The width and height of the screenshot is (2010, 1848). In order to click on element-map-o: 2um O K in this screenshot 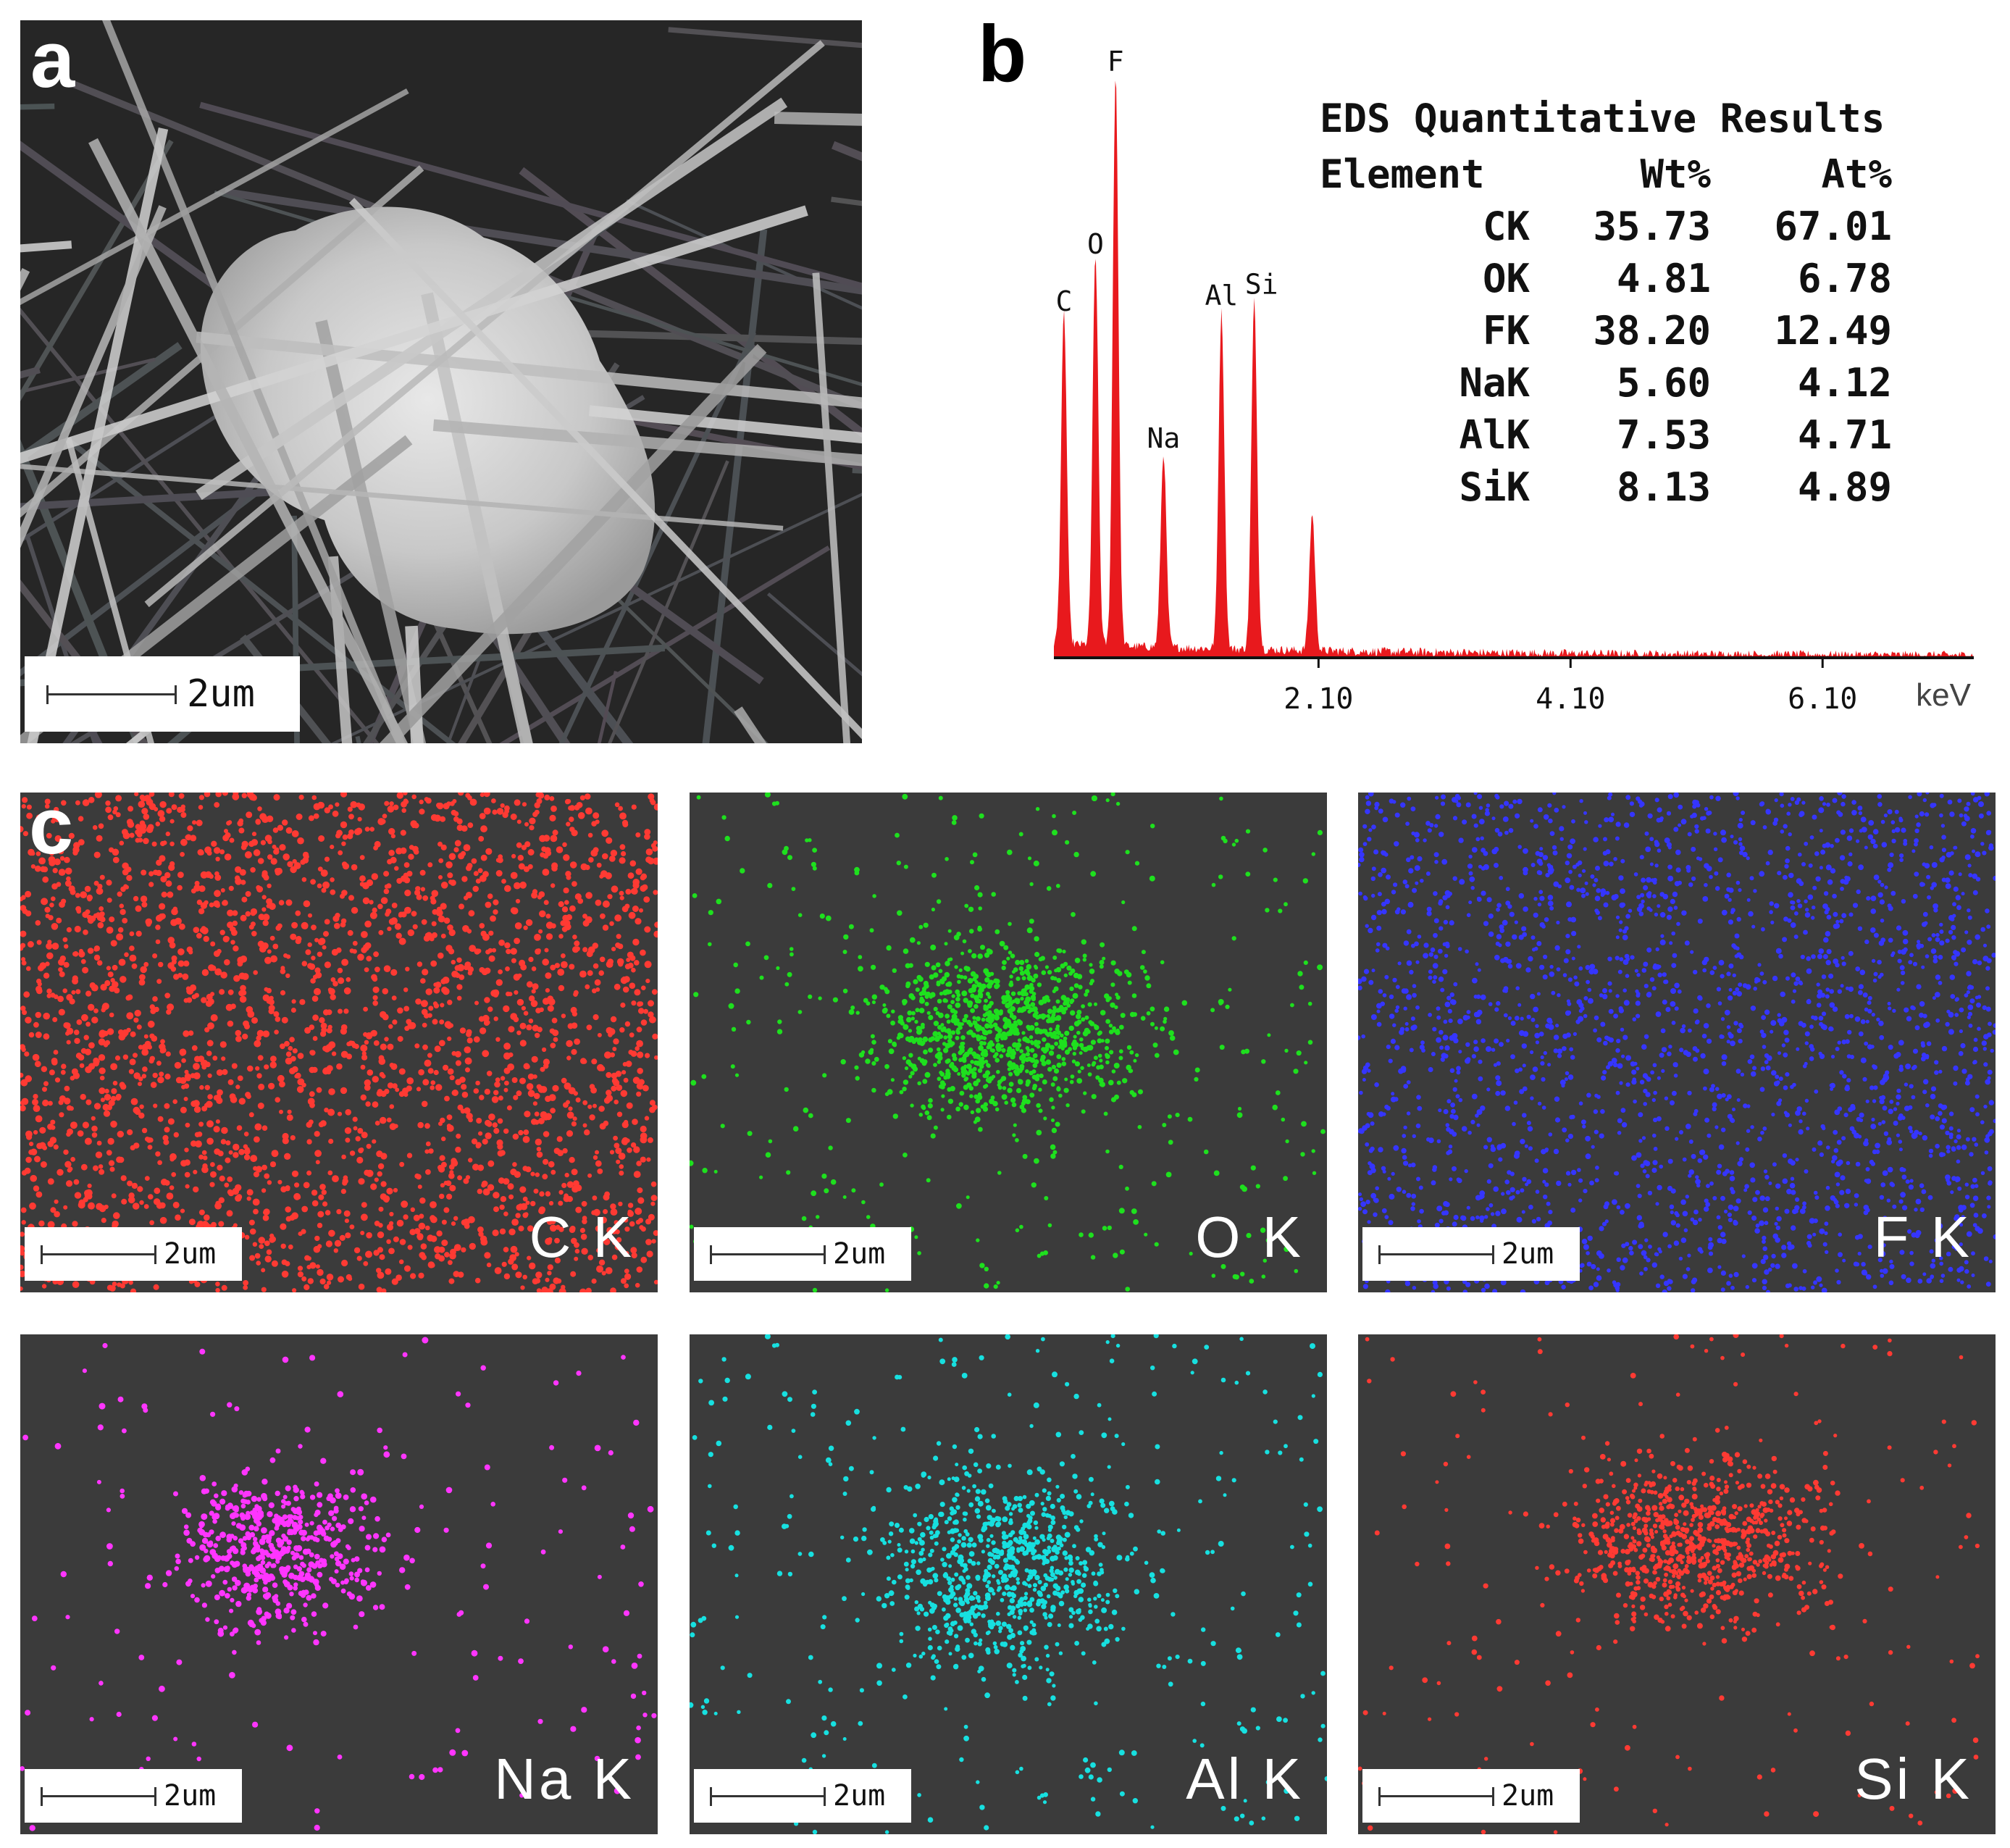, I will do `click(1009, 1042)`.